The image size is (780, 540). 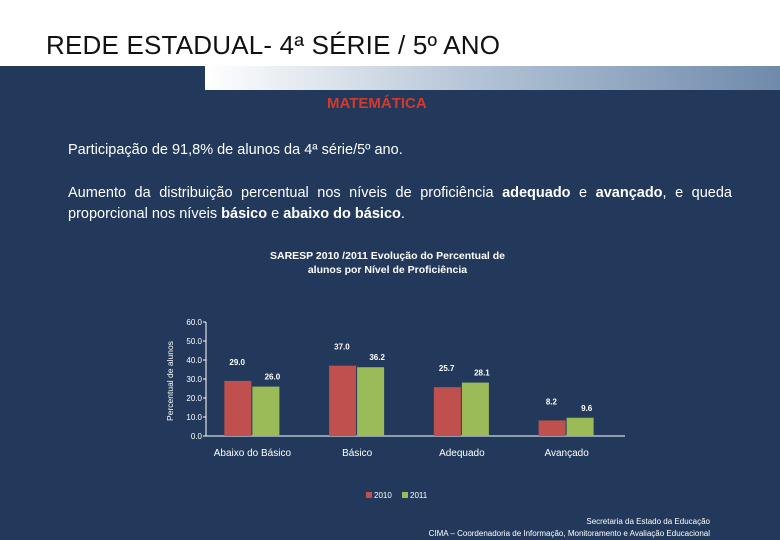 What do you see at coordinates (447, 368) in the screenshot?
I see `data-label: 25.7` at bounding box center [447, 368].